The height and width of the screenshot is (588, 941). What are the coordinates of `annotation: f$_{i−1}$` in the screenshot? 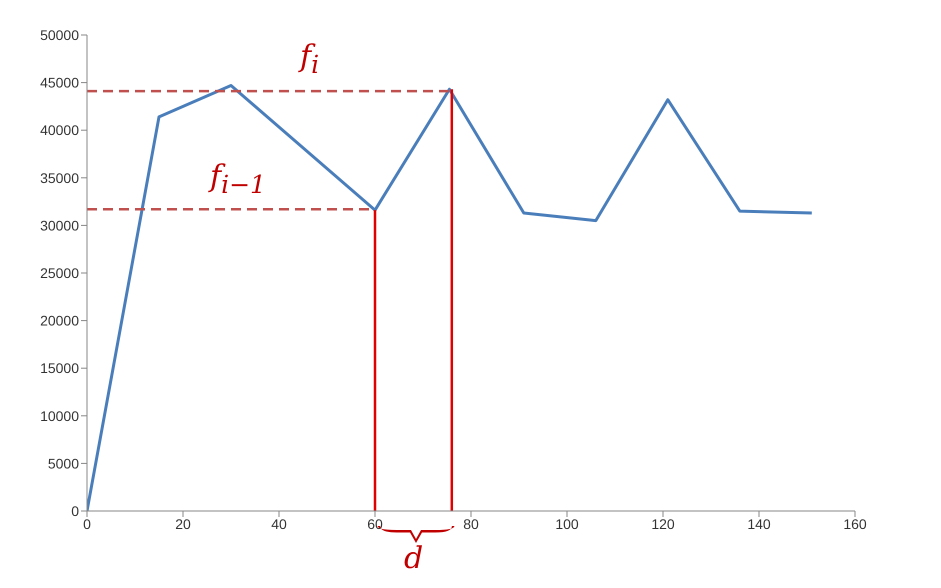 It's located at (238, 179).